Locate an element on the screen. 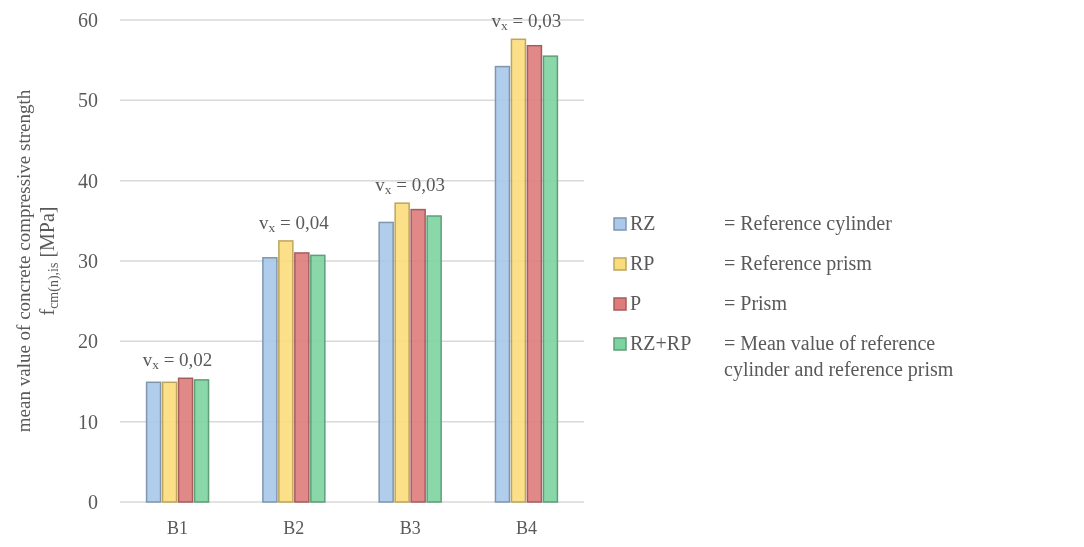  y-tick-label: 60 is located at coordinates (88, 20).